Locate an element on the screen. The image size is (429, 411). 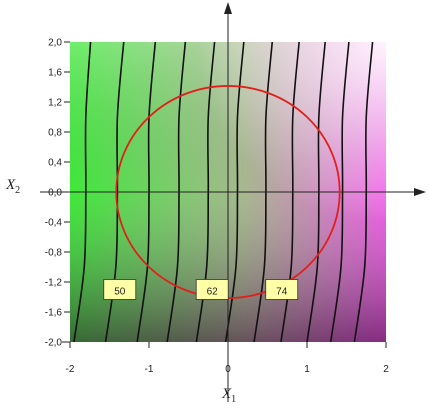
y-axis-arrow is located at coordinates (228, 8).